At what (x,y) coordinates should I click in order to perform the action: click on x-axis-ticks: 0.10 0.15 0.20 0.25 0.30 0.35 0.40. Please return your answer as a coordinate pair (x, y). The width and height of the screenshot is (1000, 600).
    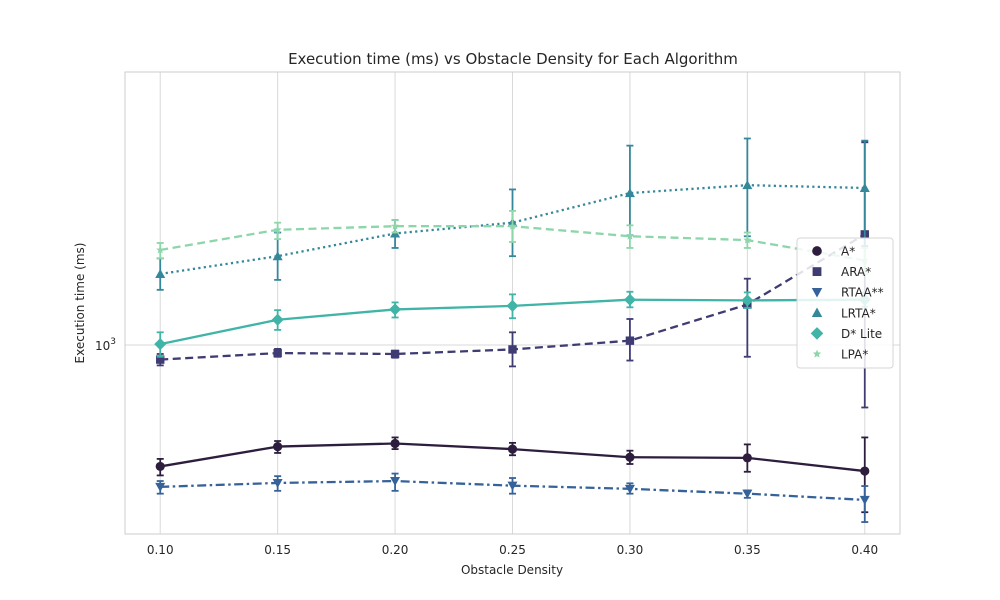
    Looking at the image, I should click on (512, 550).